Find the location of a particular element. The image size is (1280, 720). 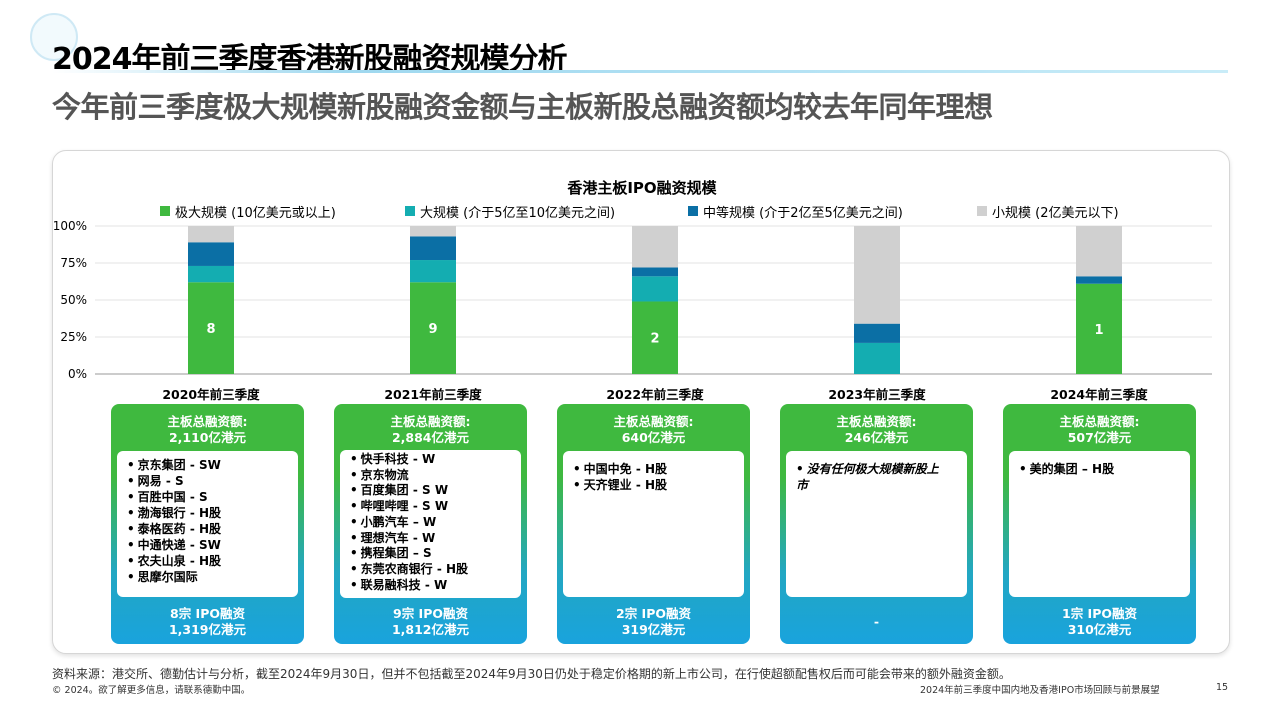

legend-item-large: 大规模 (介于5亿至10亿美元之间) is located at coordinates (510, 211).